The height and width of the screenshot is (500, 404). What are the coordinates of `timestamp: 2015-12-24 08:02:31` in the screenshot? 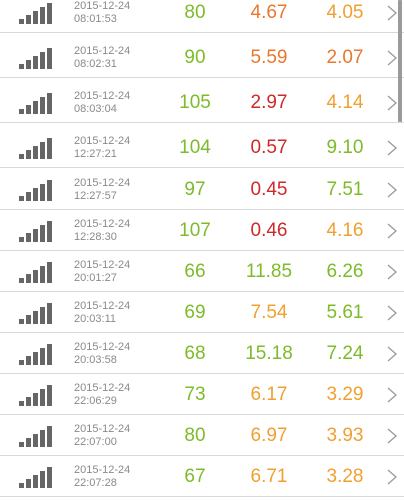 It's located at (102, 58).